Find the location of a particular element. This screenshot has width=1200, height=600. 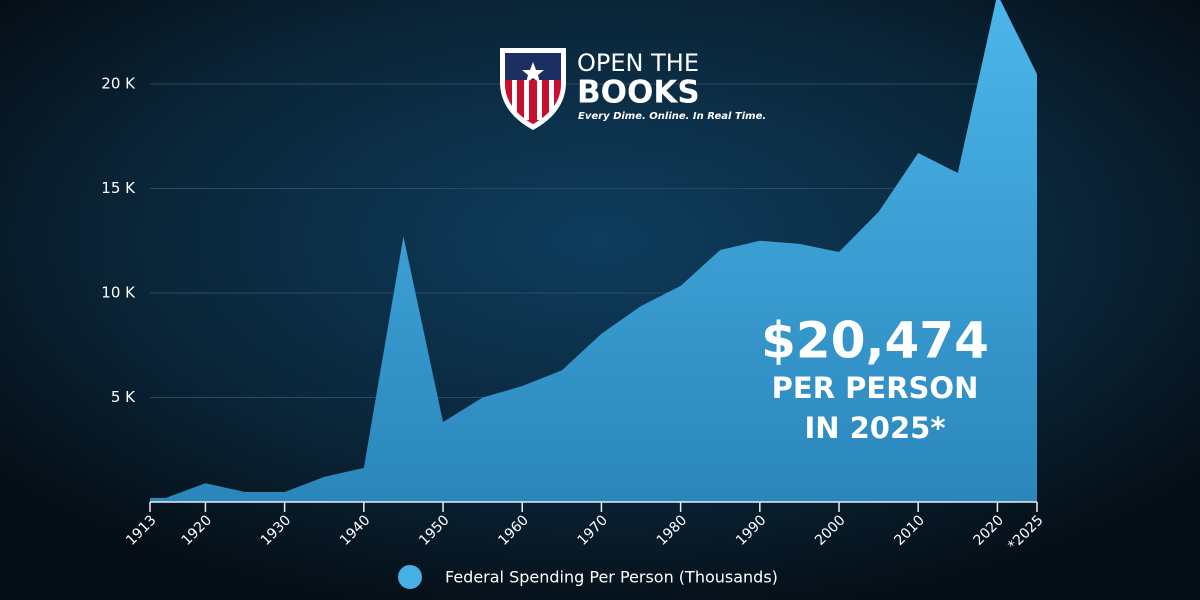

brand-bottom: BOOKS is located at coordinates (638, 93).